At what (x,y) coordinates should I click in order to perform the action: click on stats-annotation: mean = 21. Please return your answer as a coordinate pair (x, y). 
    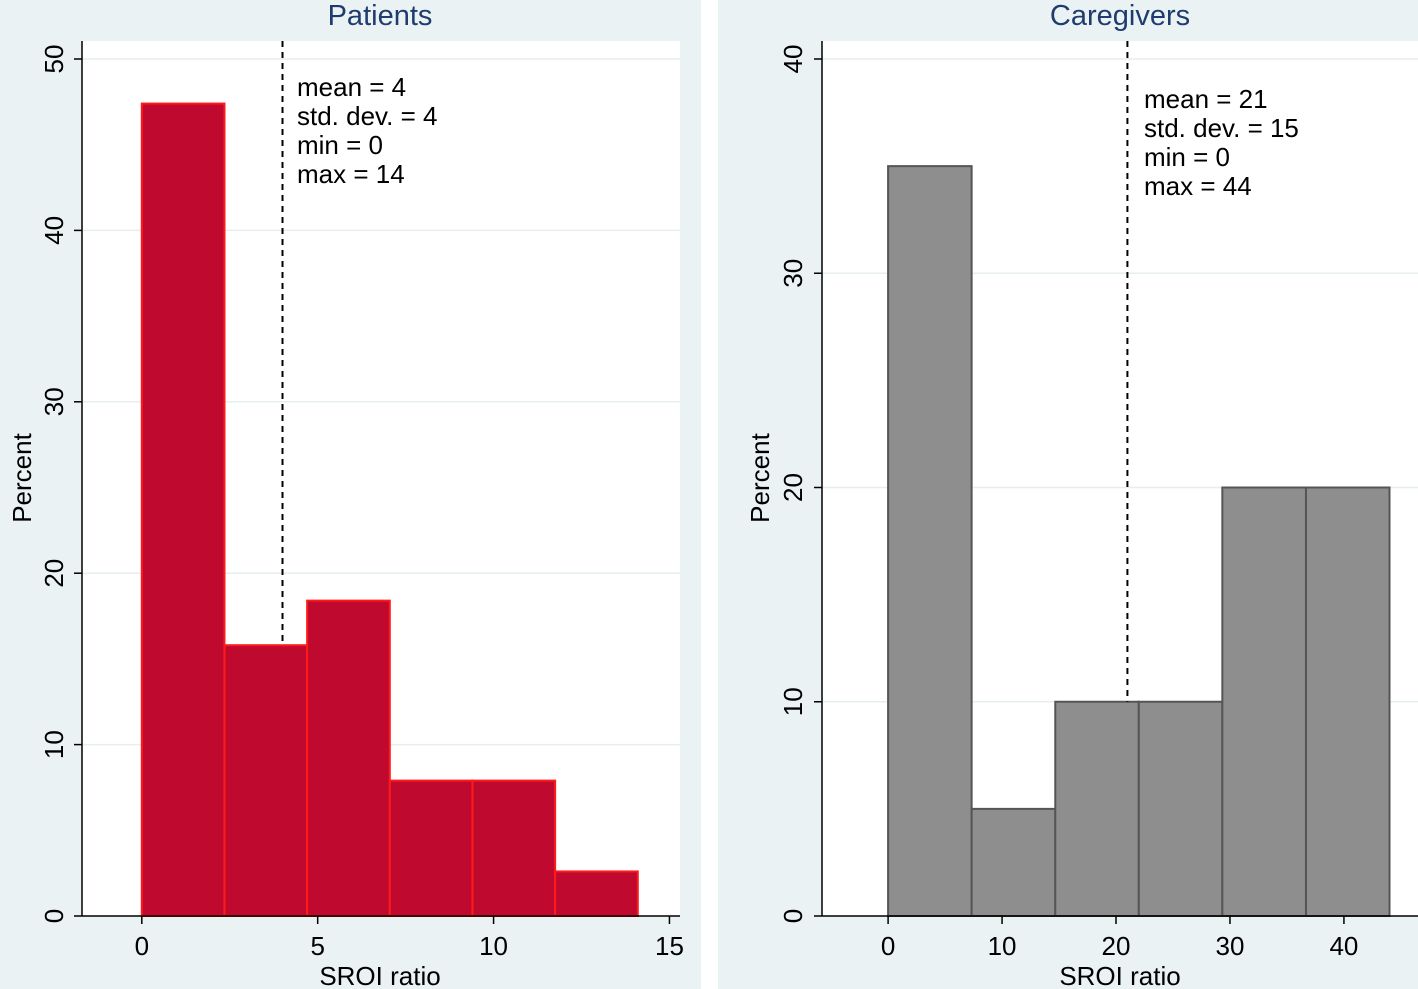
    Looking at the image, I should click on (1206, 99).